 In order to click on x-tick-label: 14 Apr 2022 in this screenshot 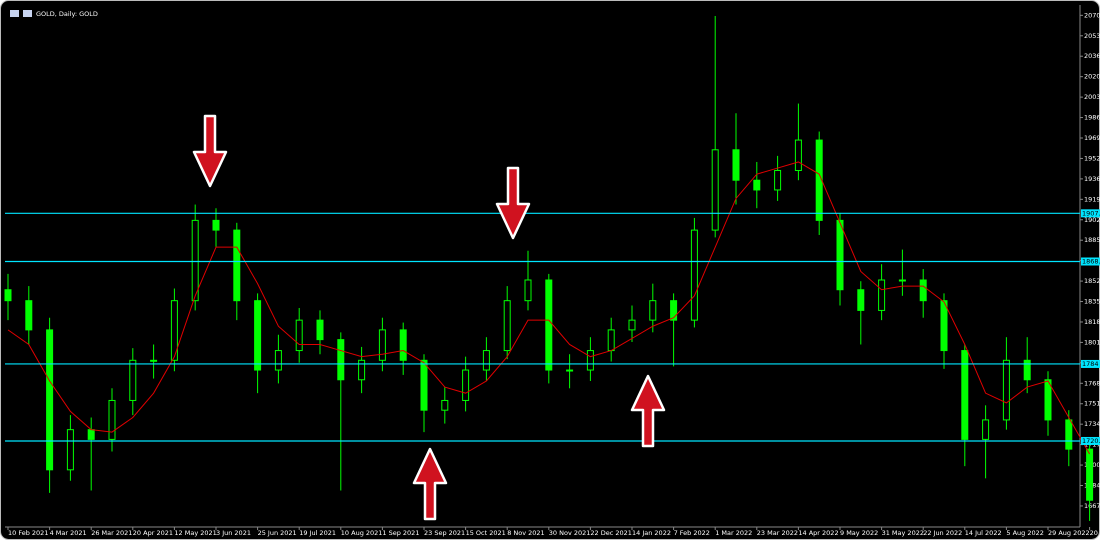, I will do `click(818, 533)`.